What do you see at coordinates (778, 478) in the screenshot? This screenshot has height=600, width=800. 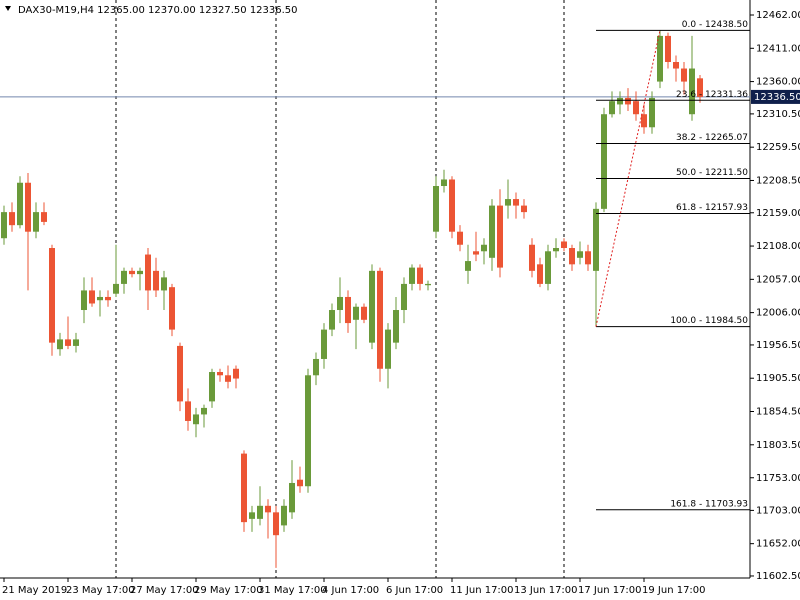 I see `y-tick-label: 11753.00` at bounding box center [778, 478].